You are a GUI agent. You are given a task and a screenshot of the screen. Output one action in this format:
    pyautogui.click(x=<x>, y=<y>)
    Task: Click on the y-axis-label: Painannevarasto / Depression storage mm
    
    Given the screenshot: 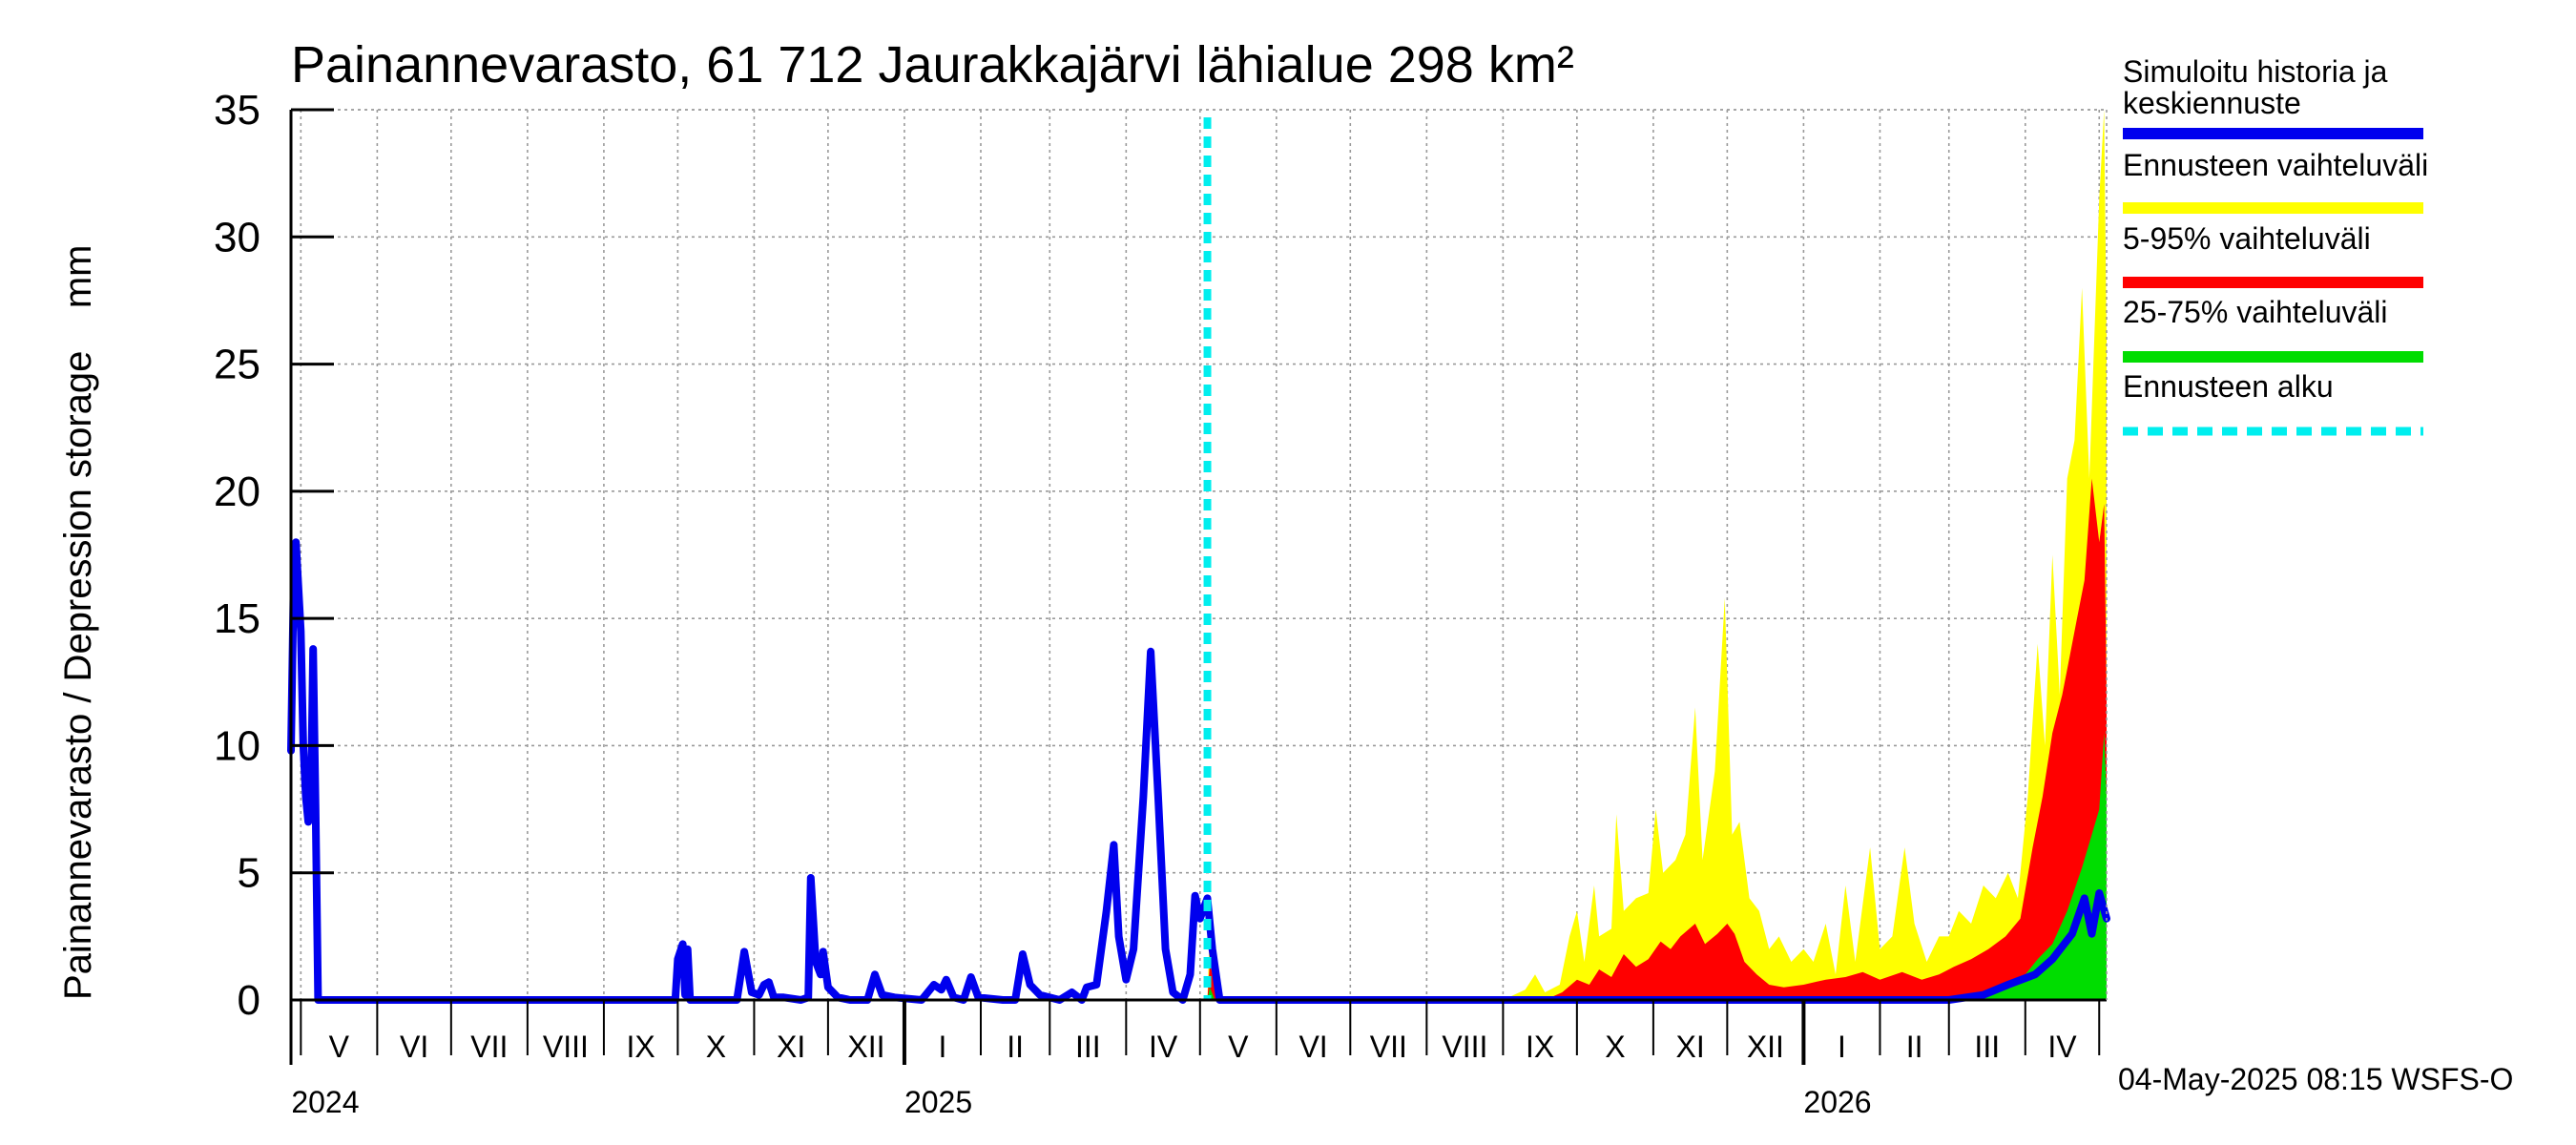 What is the action you would take?
    pyautogui.click(x=78, y=622)
    